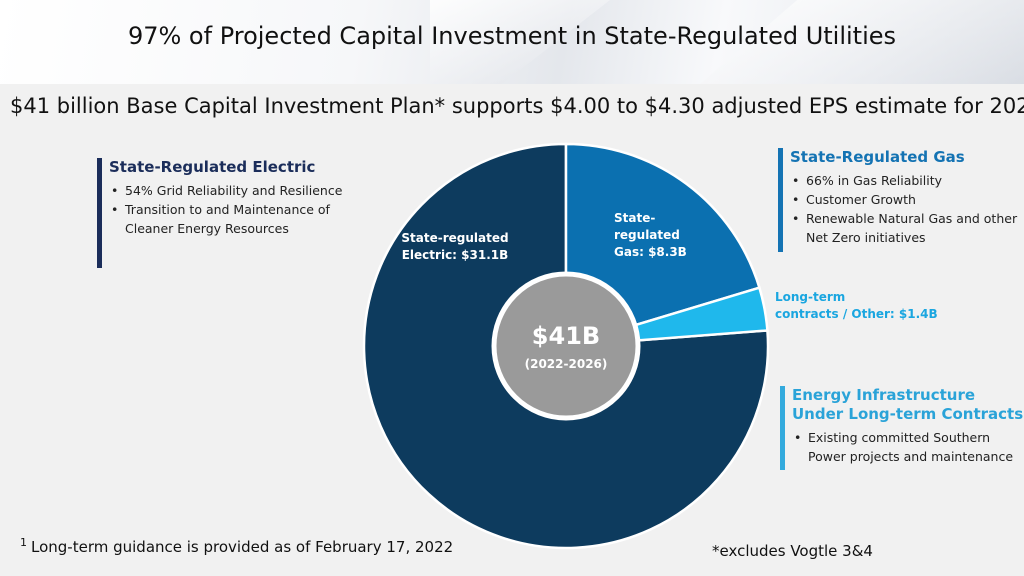 This screenshot has width=1024, height=576. What do you see at coordinates (780, 200) in the screenshot?
I see `gas-callout-bar` at bounding box center [780, 200].